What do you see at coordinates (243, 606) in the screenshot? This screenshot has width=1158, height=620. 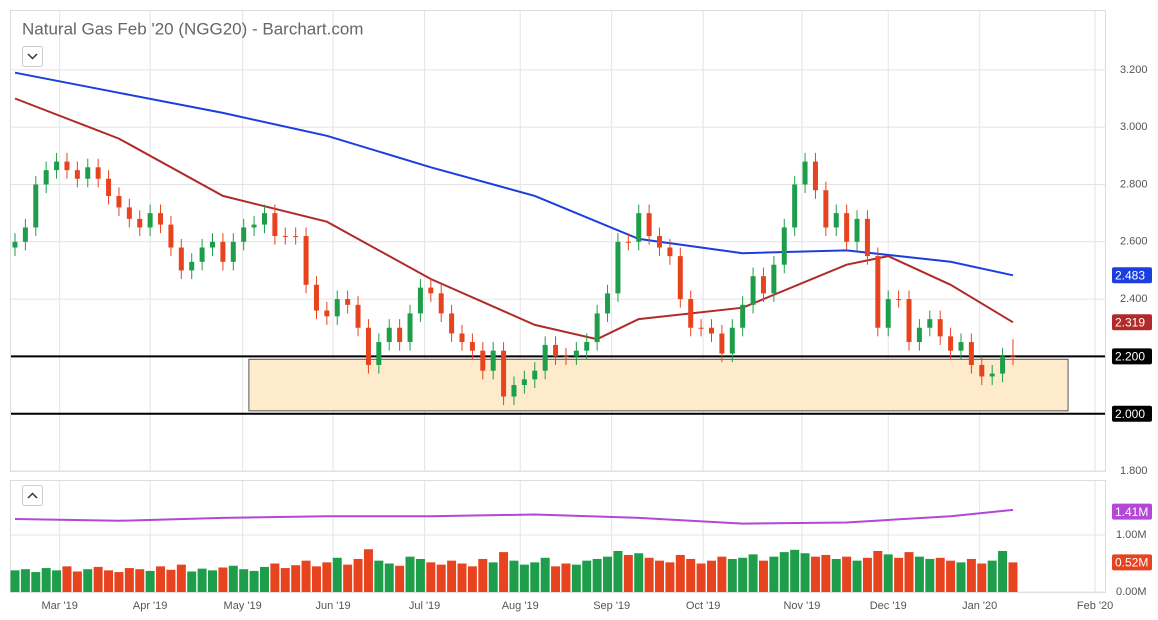 I see `x-tick-label: May '19` at bounding box center [243, 606].